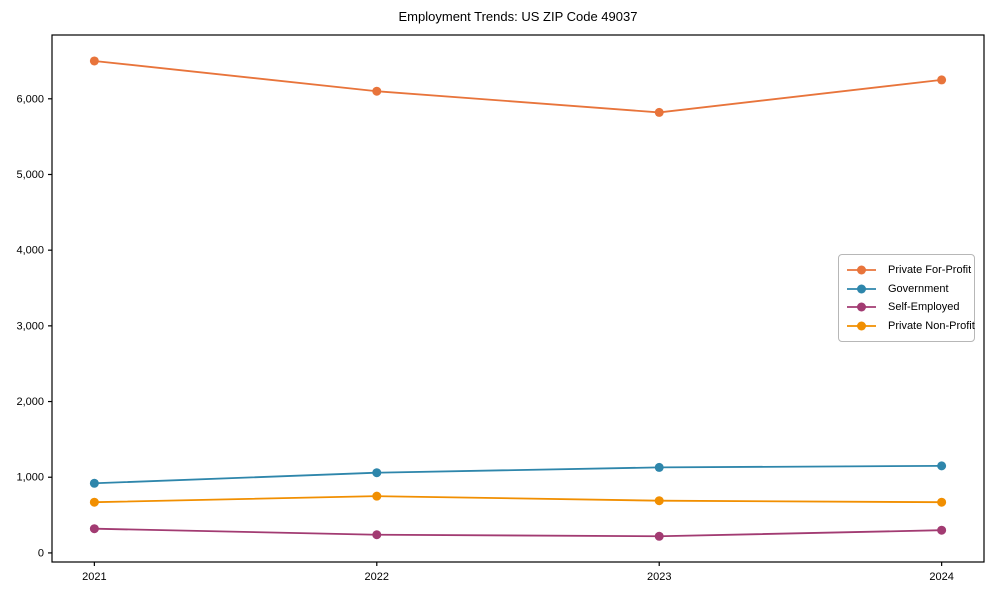 The height and width of the screenshot is (600, 1000). What do you see at coordinates (377, 577) in the screenshot?
I see `x-tick-label: 2022` at bounding box center [377, 577].